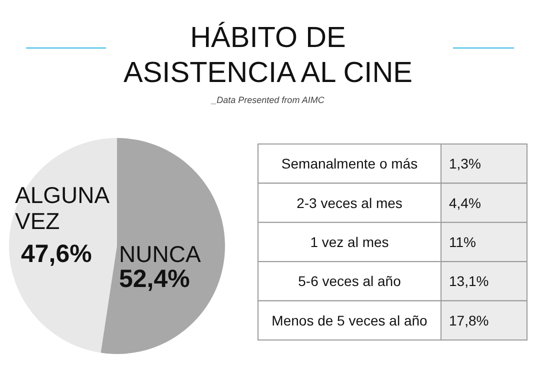  Describe the element at coordinates (349, 242) in the screenshot. I see `category-label: 1 vez al mes` at that location.